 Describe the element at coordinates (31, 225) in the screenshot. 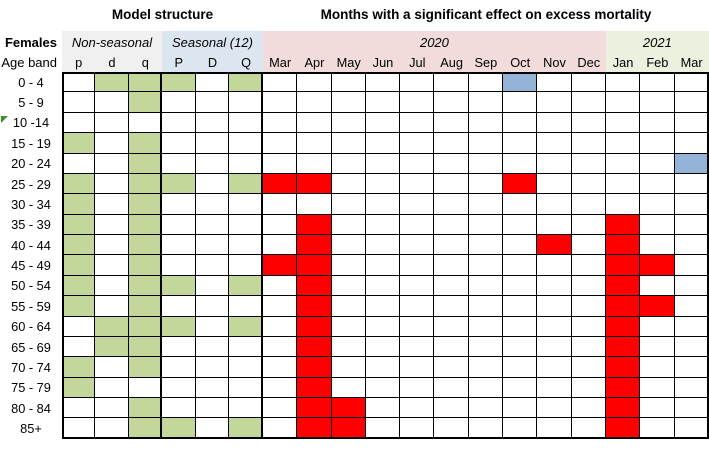

I see `row-label-age-band: 35 - 39` at that location.